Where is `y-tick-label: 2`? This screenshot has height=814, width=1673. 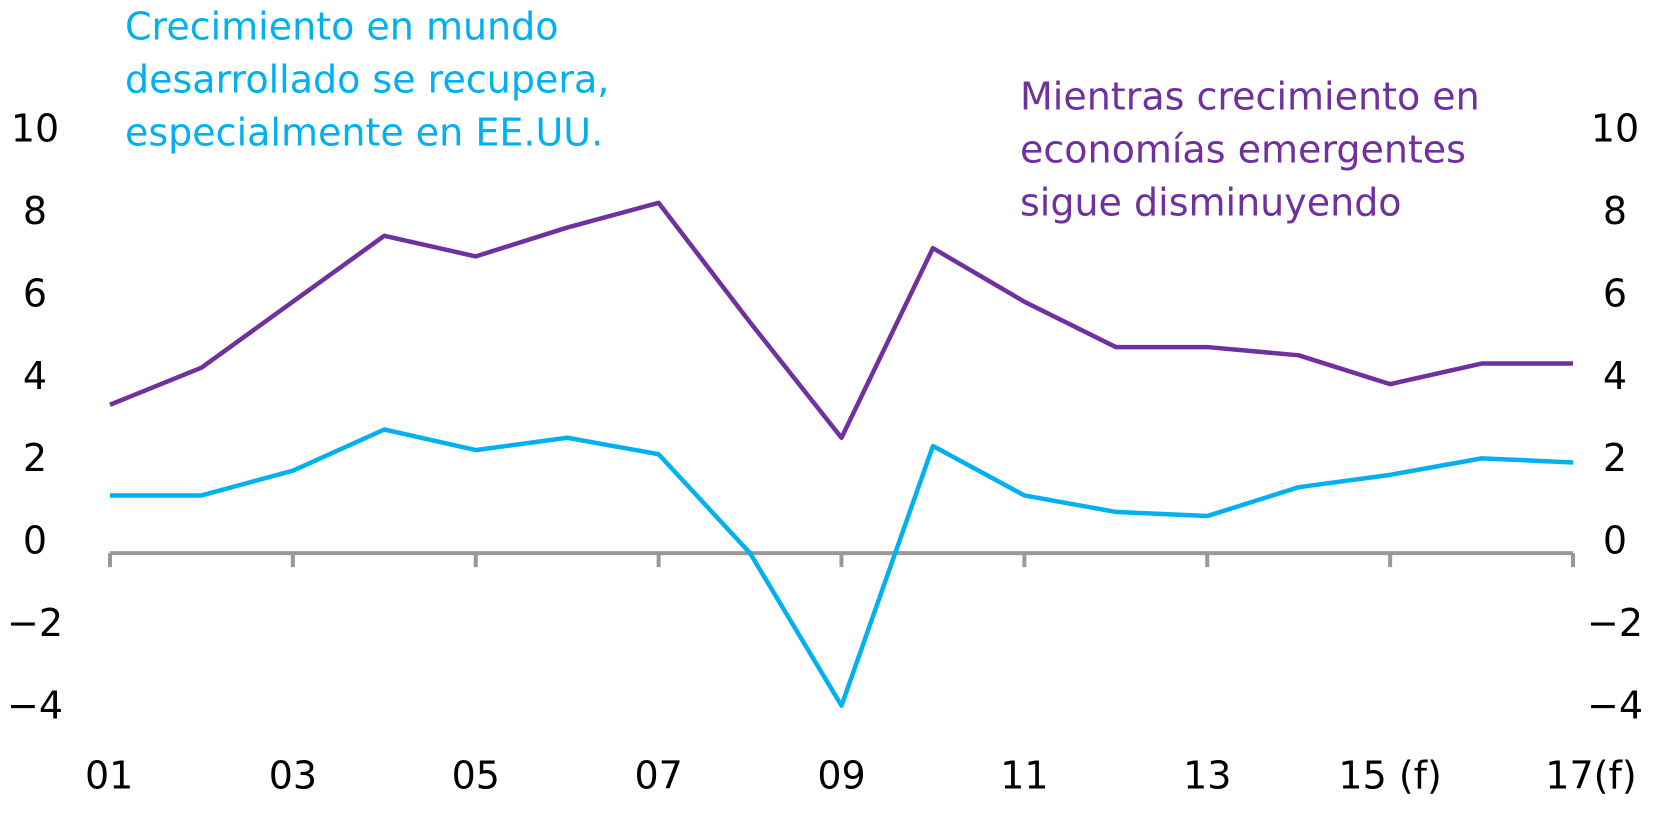
y-tick-label: 2 is located at coordinates (35, 458).